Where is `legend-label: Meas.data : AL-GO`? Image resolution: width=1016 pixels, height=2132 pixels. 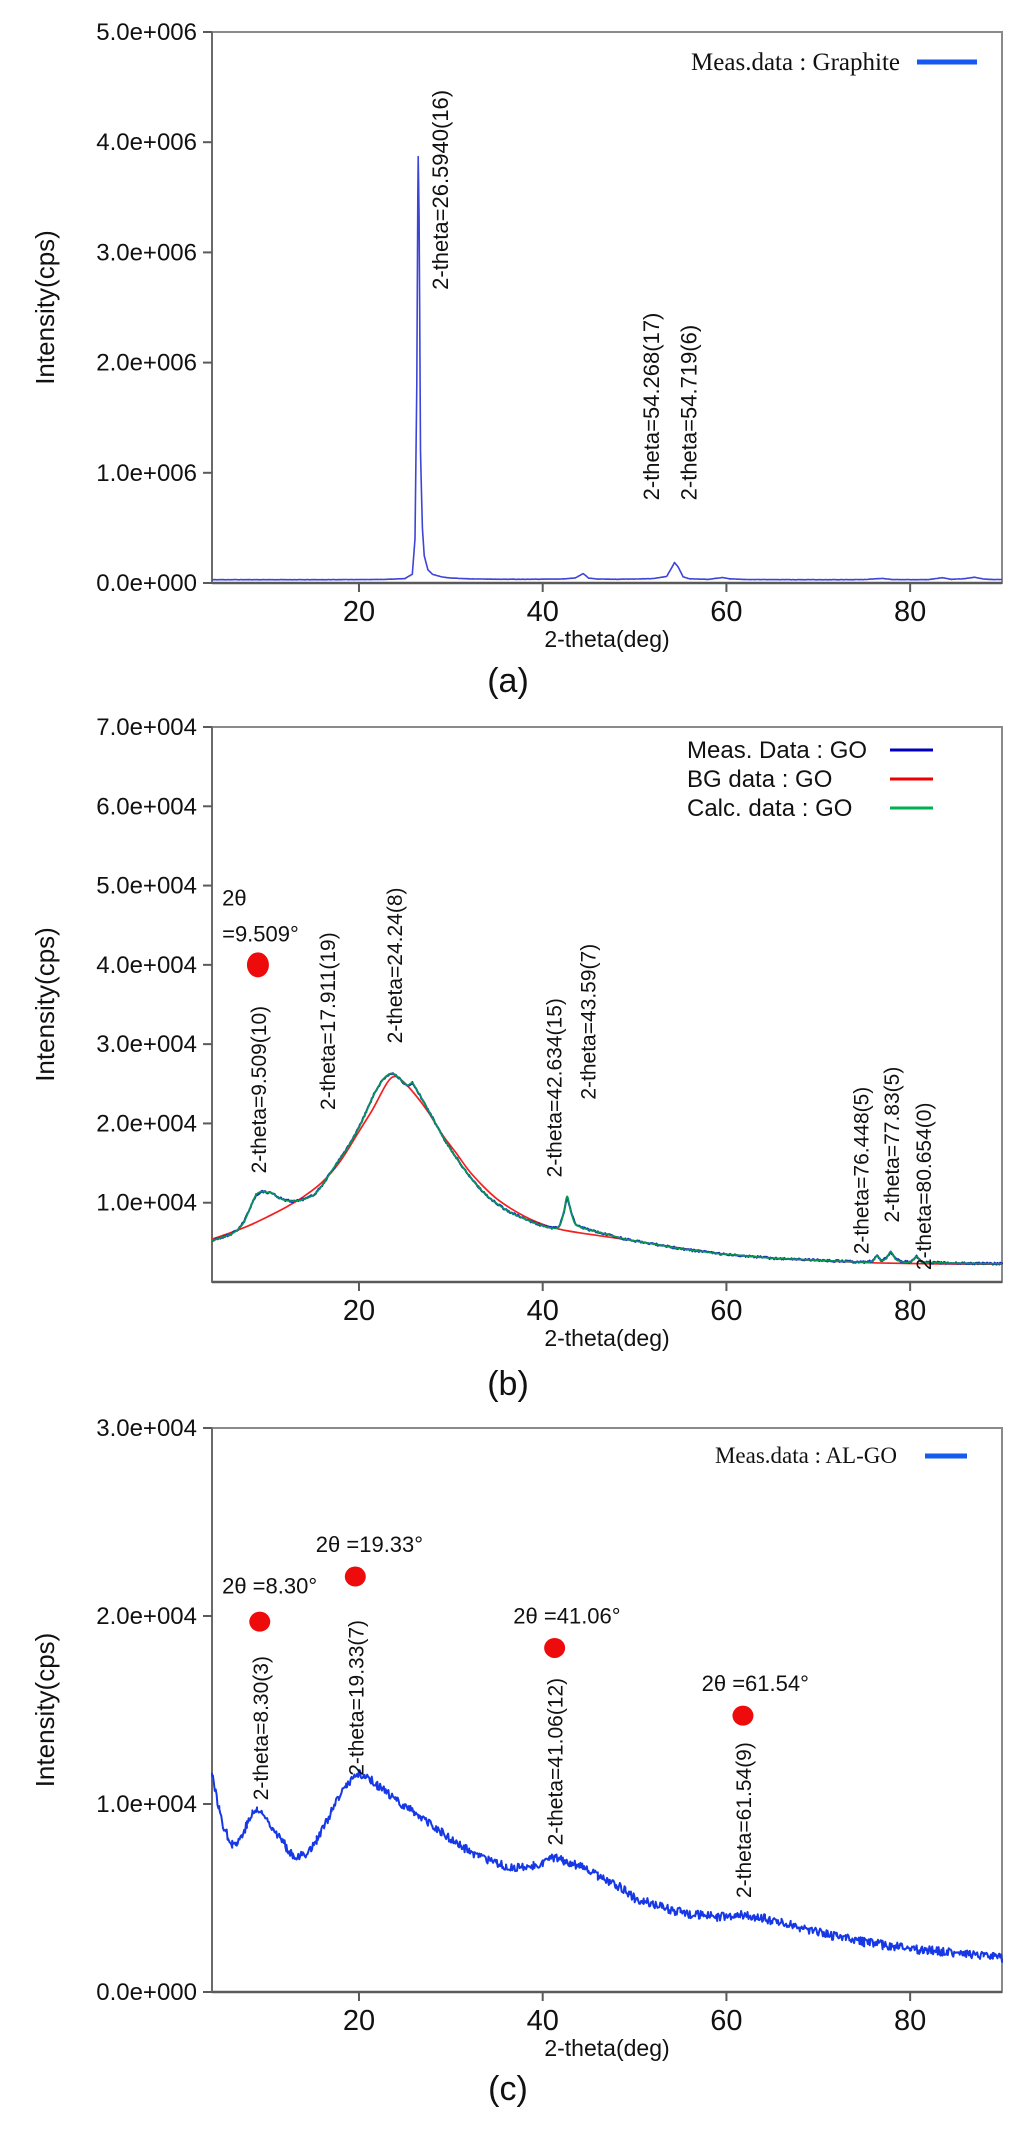
legend-label: Meas.data : AL-GO is located at coordinates (806, 1455).